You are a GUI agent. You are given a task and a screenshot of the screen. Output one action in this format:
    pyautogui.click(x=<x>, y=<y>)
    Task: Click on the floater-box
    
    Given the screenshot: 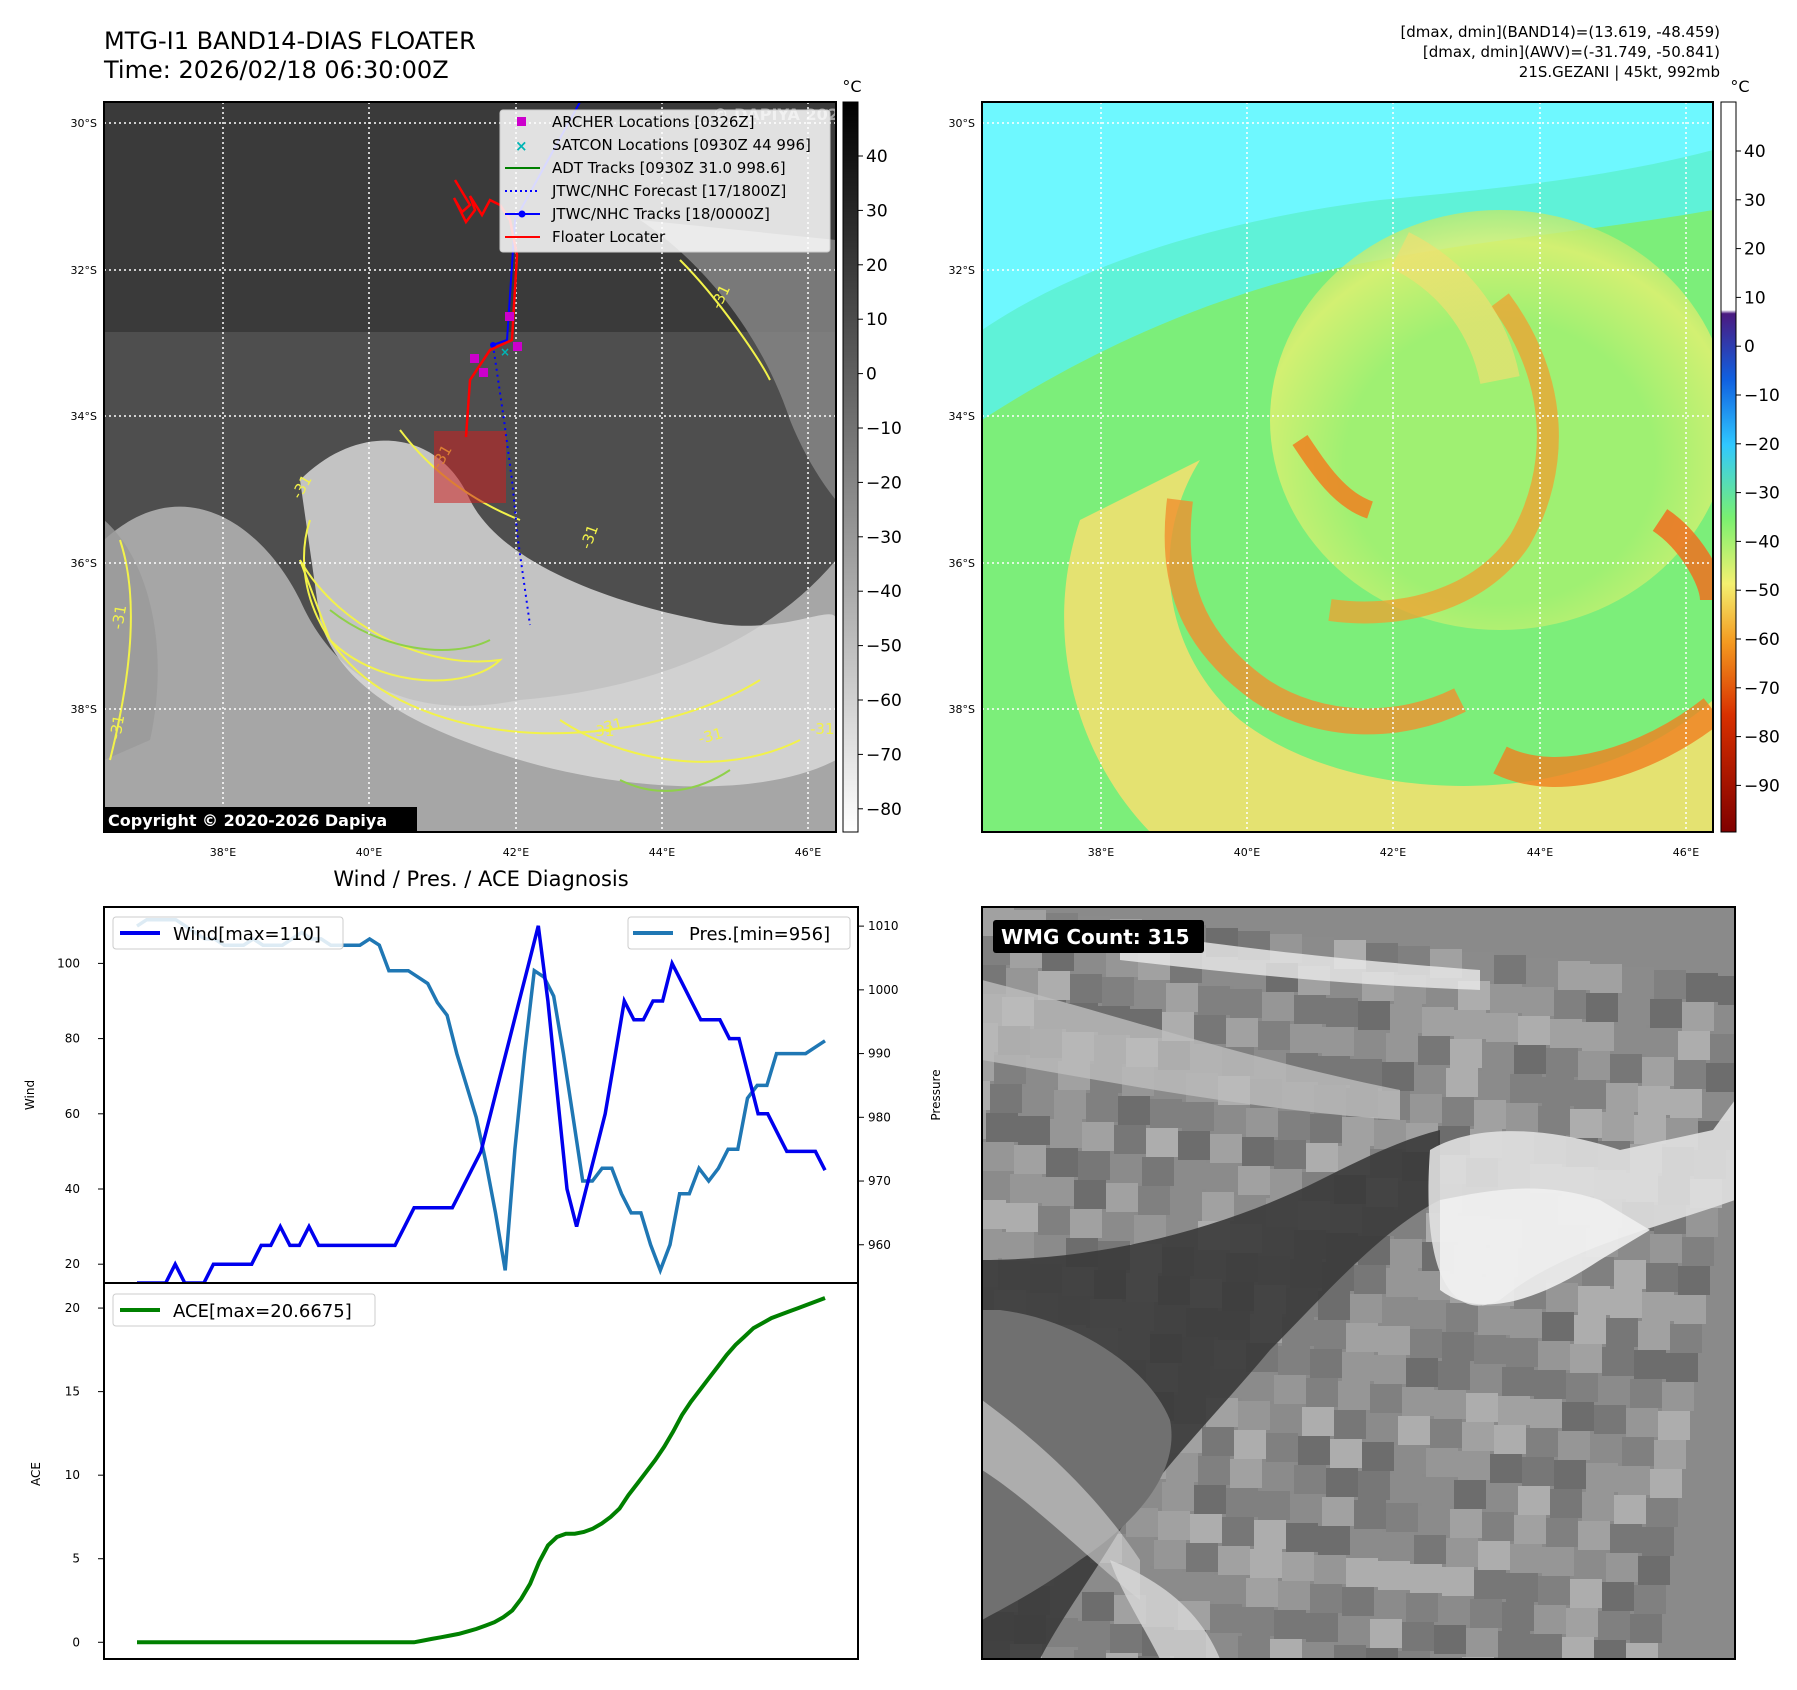 What is the action you would take?
    pyautogui.click(x=470, y=467)
    